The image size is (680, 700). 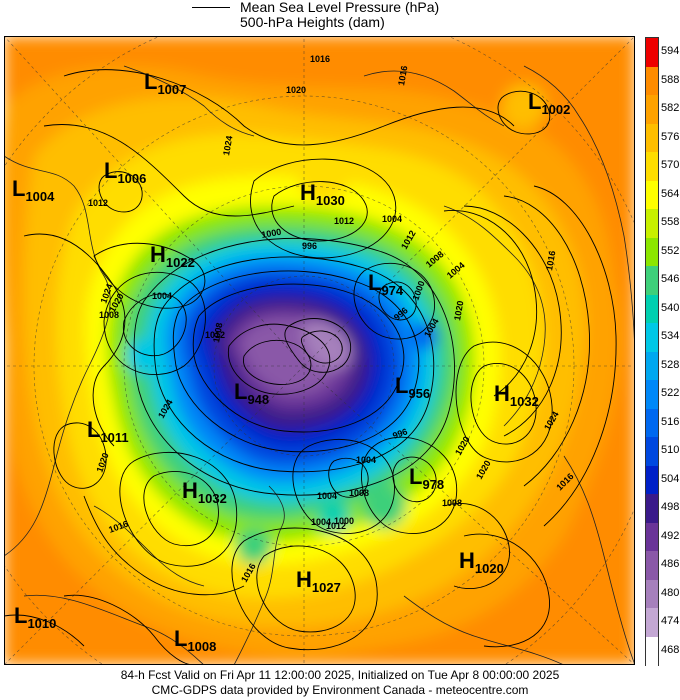 I want to click on colorbar-level-label: 576, so click(x=670, y=136).